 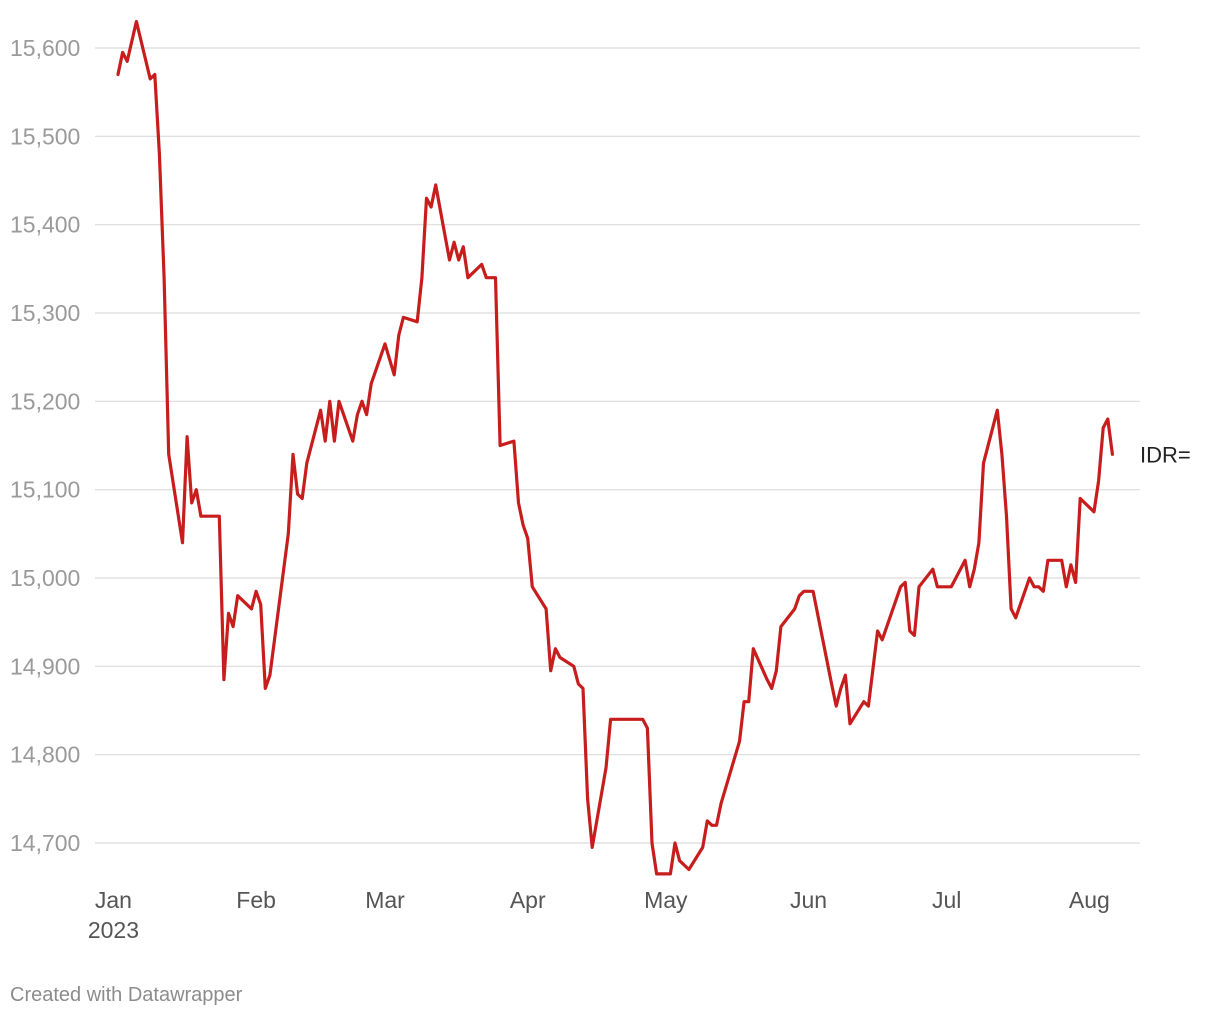 I want to click on y-tick-label: 15,100, so click(x=45, y=490).